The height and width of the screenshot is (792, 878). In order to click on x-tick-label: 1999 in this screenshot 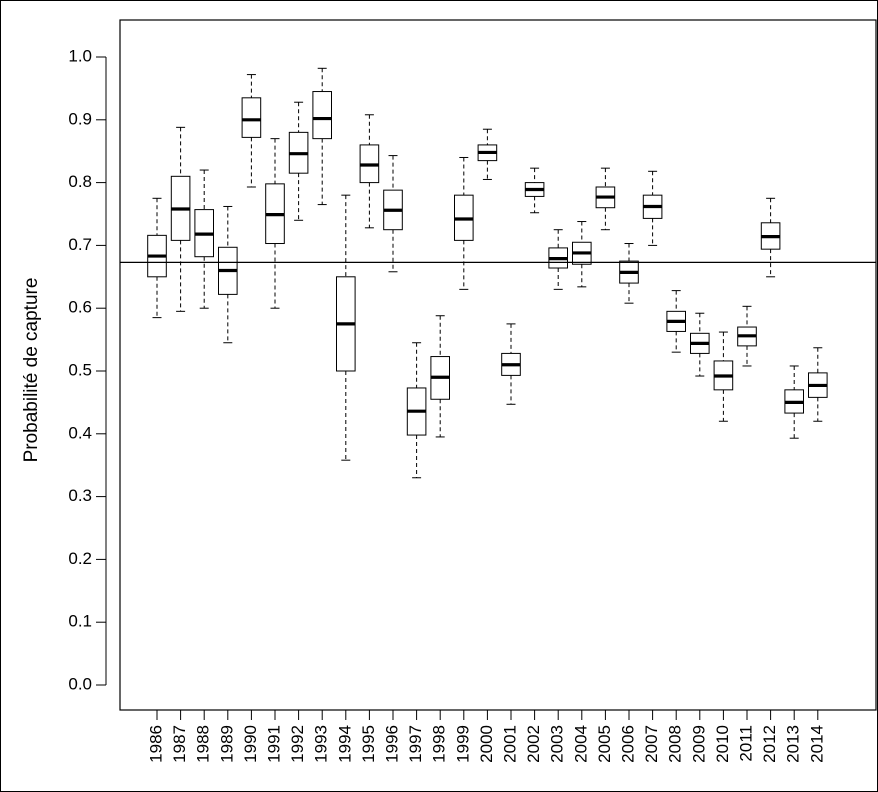, I will do `click(462, 744)`.